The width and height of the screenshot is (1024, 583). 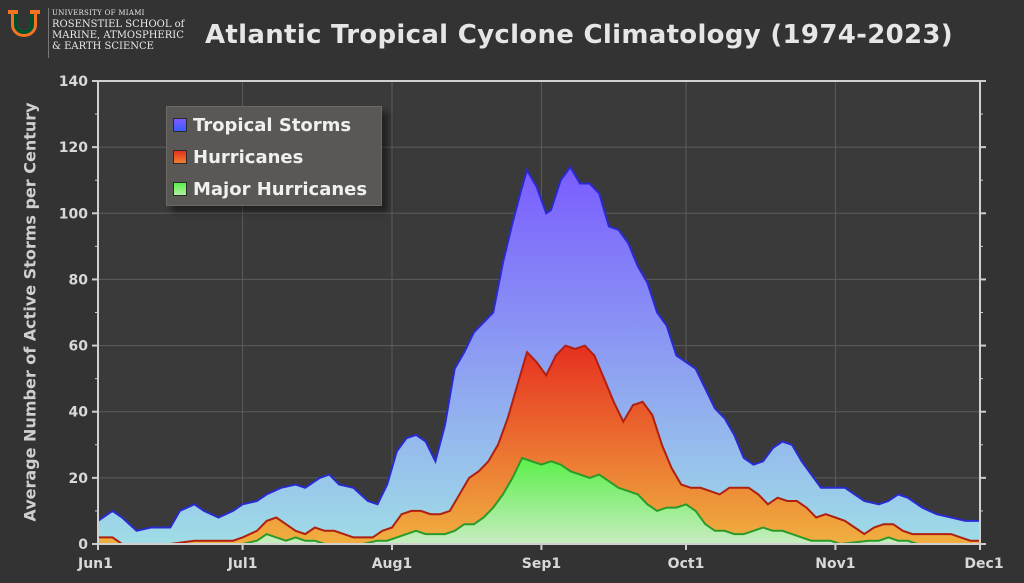 What do you see at coordinates (83, 545) in the screenshot?
I see `y-tick-label: 0` at bounding box center [83, 545].